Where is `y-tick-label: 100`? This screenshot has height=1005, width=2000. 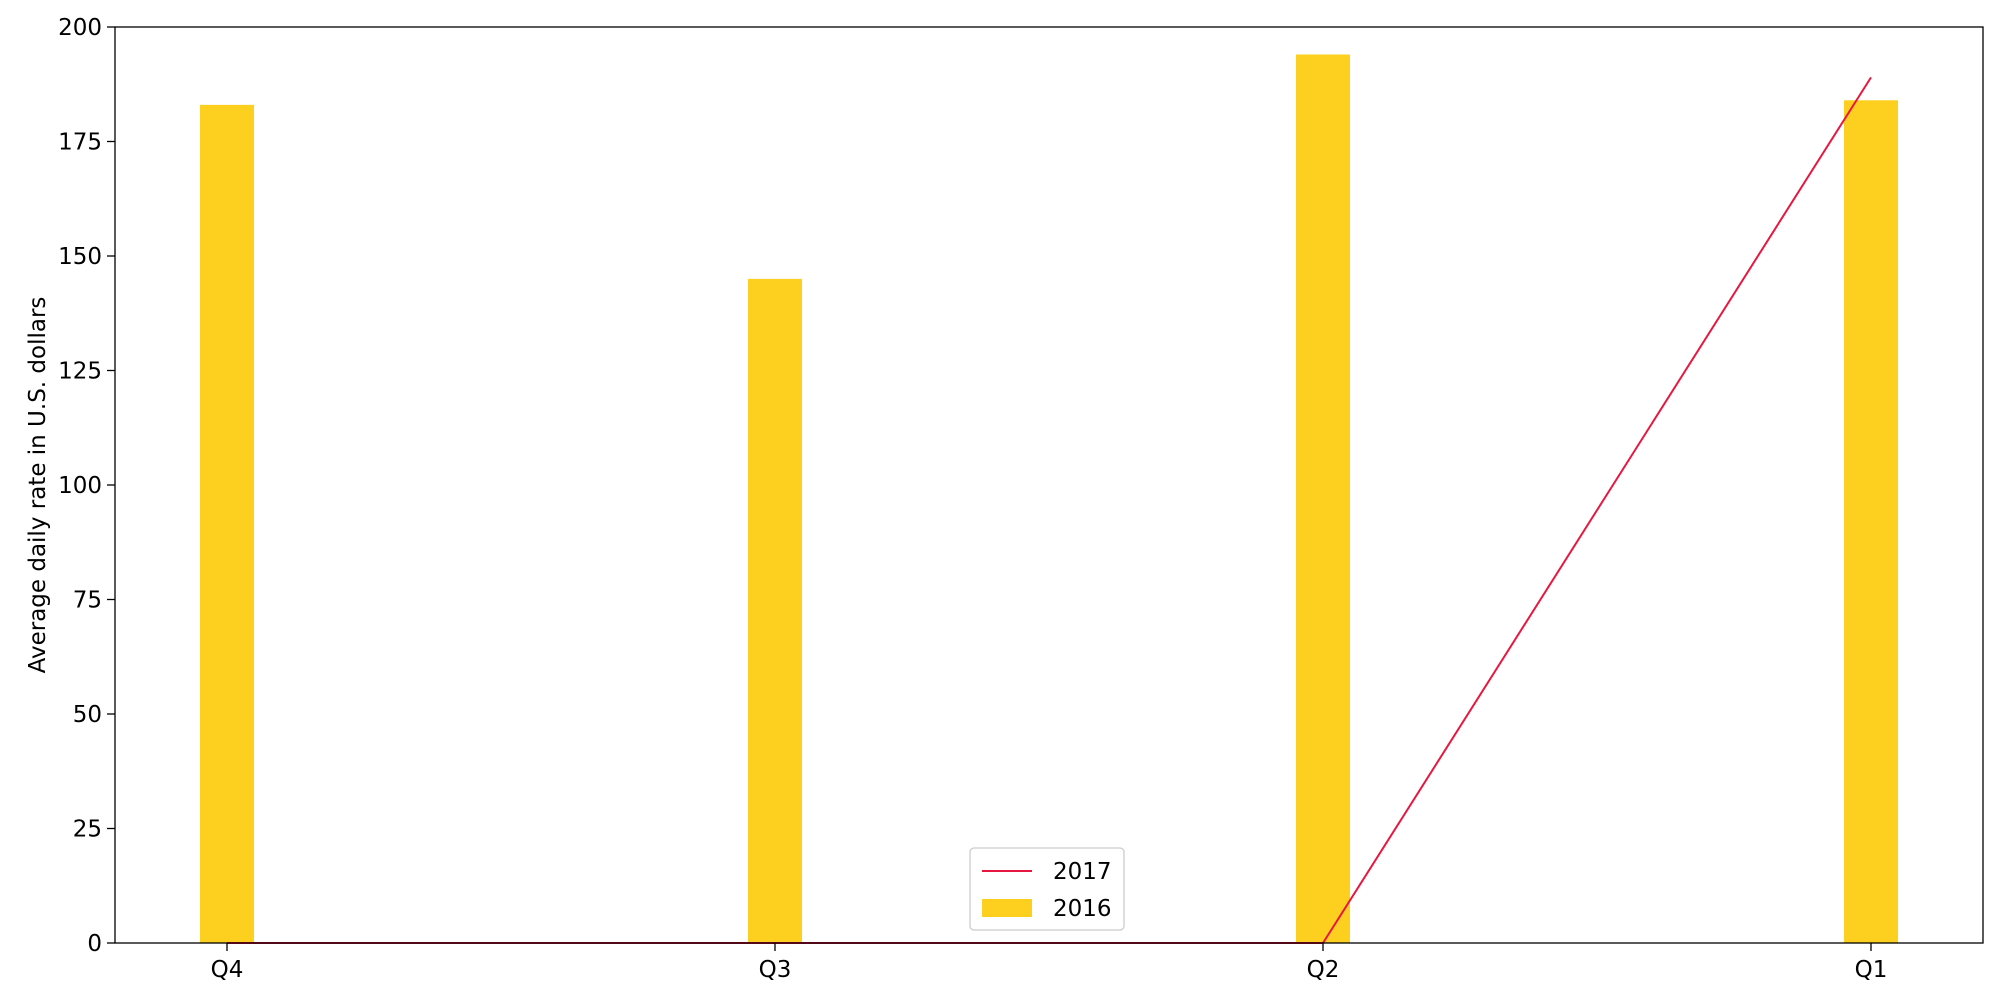
y-tick-label: 100 is located at coordinates (80, 486).